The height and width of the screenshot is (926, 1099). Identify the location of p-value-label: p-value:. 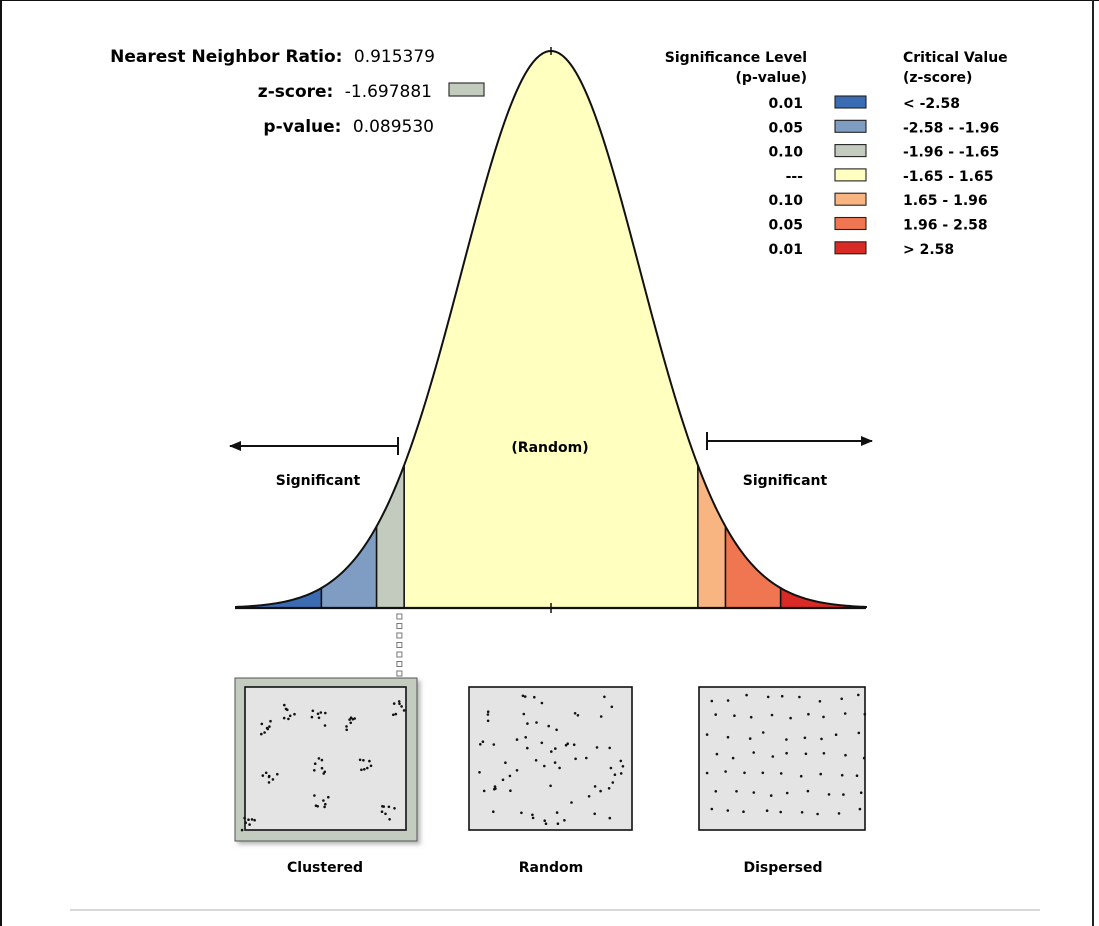
(302, 127).